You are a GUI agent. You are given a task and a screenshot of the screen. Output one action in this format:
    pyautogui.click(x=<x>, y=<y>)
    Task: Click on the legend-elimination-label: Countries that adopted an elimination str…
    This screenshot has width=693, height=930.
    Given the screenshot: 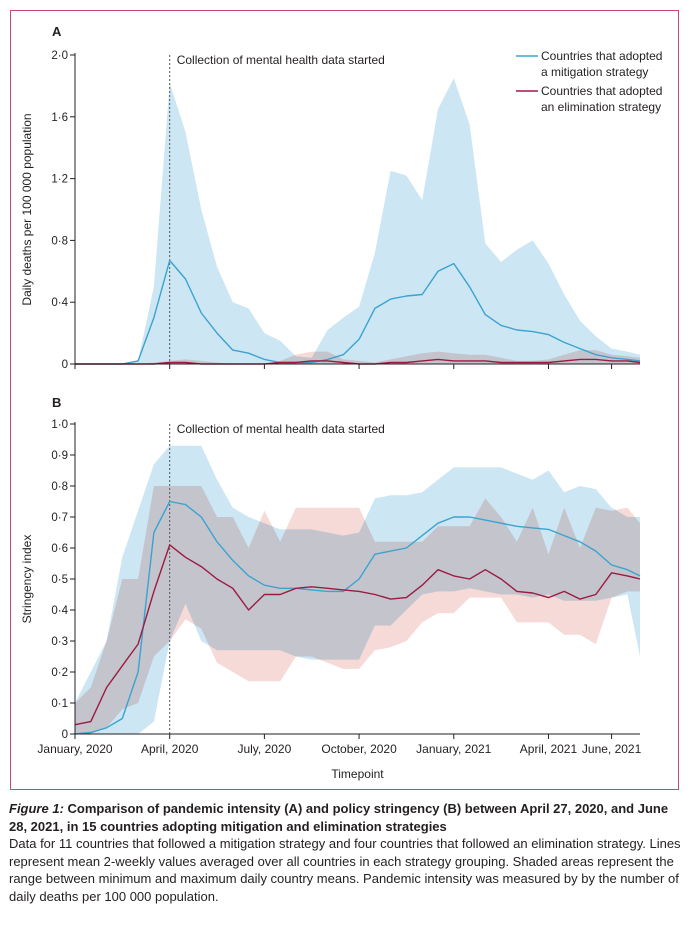 What is the action you would take?
    pyautogui.click(x=601, y=99)
    